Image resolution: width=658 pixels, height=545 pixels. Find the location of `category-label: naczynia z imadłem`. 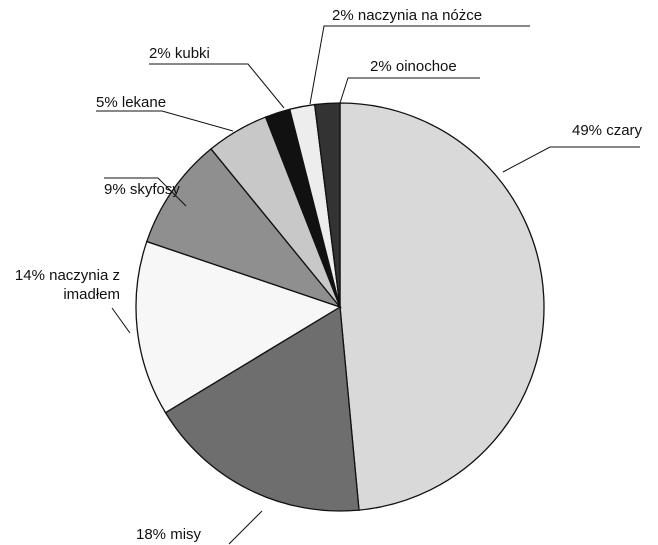

category-label: naczynia z imadłem is located at coordinates (84, 285).